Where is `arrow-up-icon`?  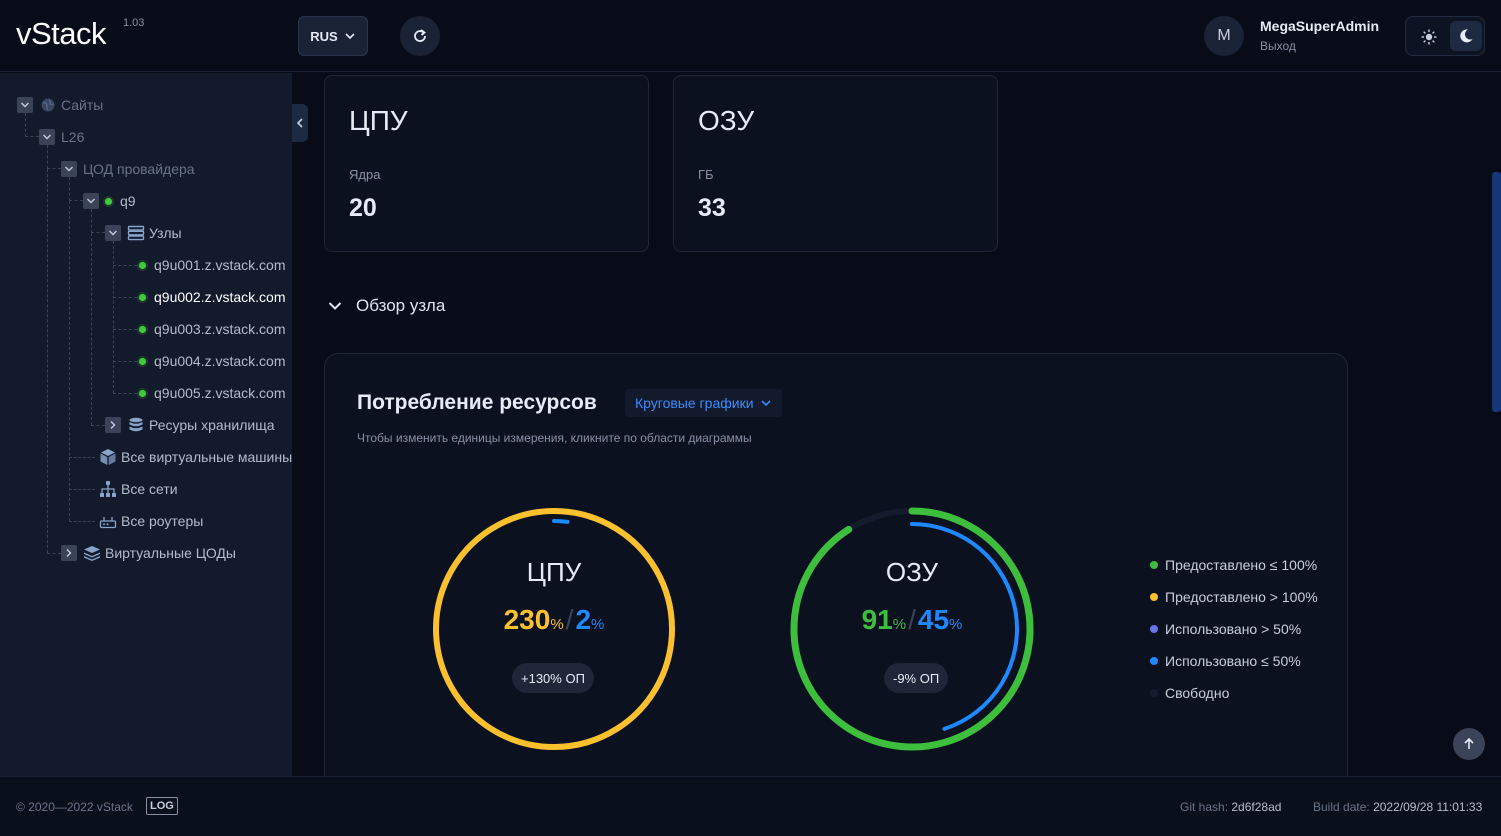
arrow-up-icon is located at coordinates (1469, 743).